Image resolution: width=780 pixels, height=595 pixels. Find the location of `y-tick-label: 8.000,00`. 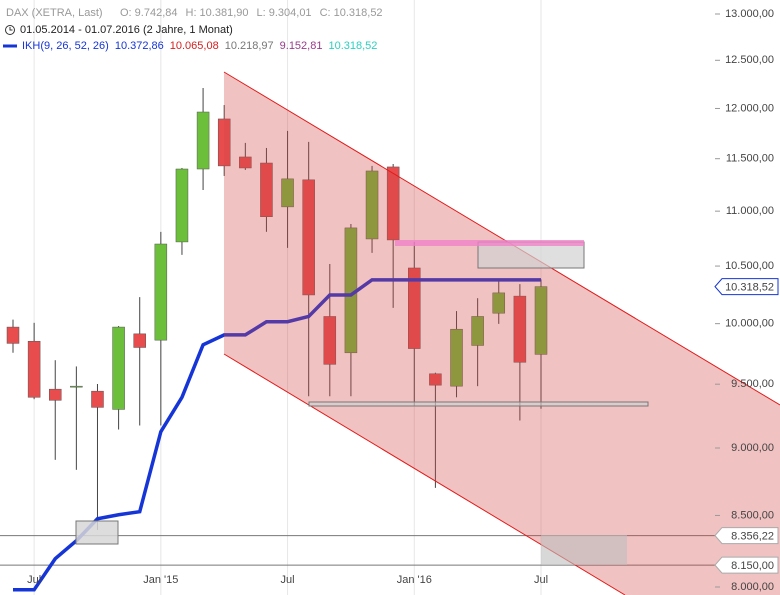

y-tick-label: 8.000,00 is located at coordinates (752, 587).